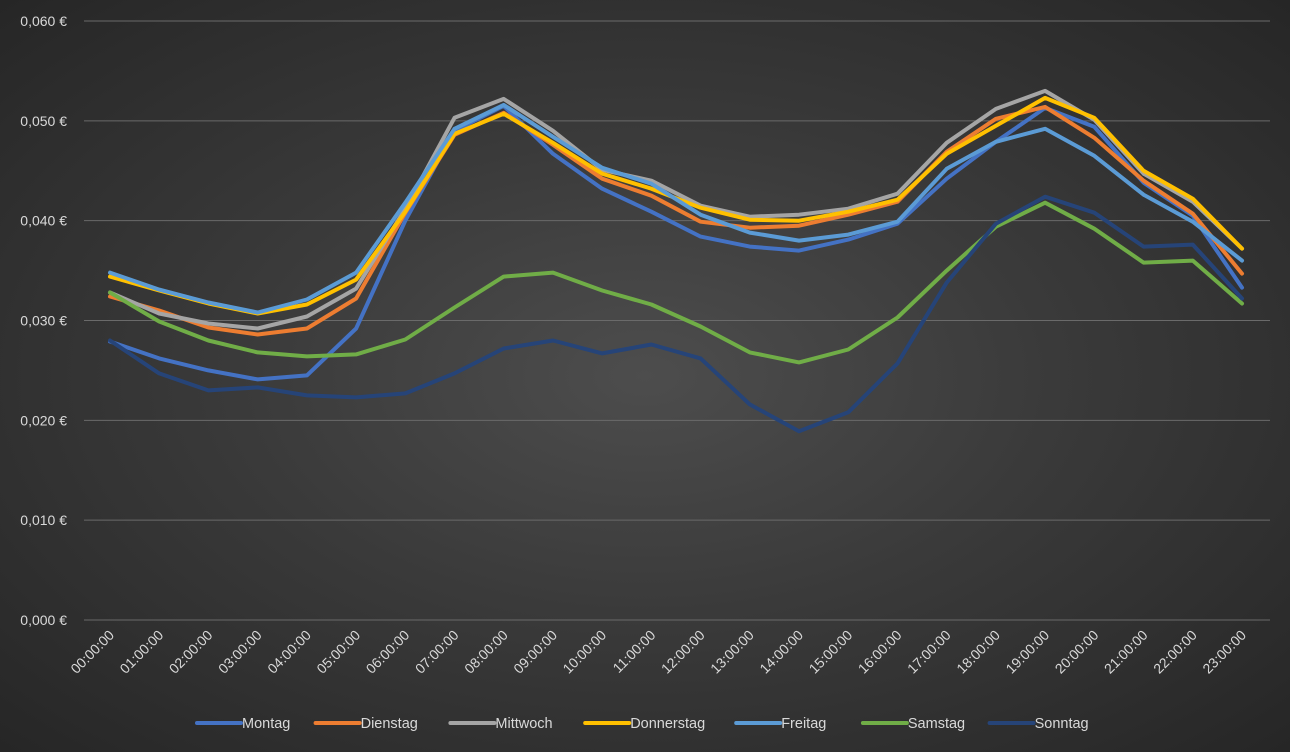 This screenshot has height=752, width=1290. I want to click on legend-label: Mittwoch, so click(523, 724).